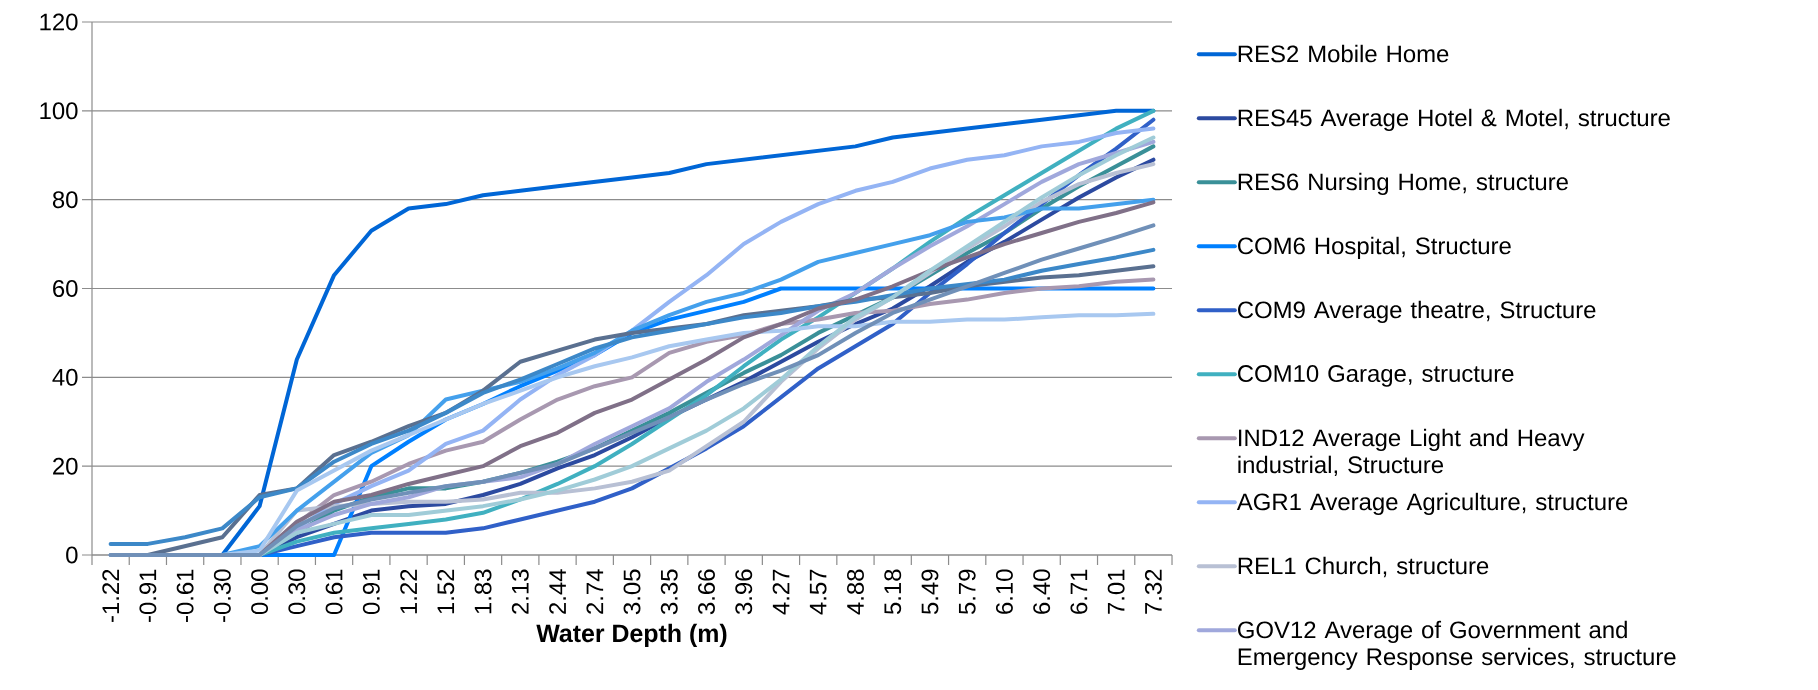  Describe the element at coordinates (1004, 591) in the screenshot. I see `x-tick-label: 6.10` at that location.